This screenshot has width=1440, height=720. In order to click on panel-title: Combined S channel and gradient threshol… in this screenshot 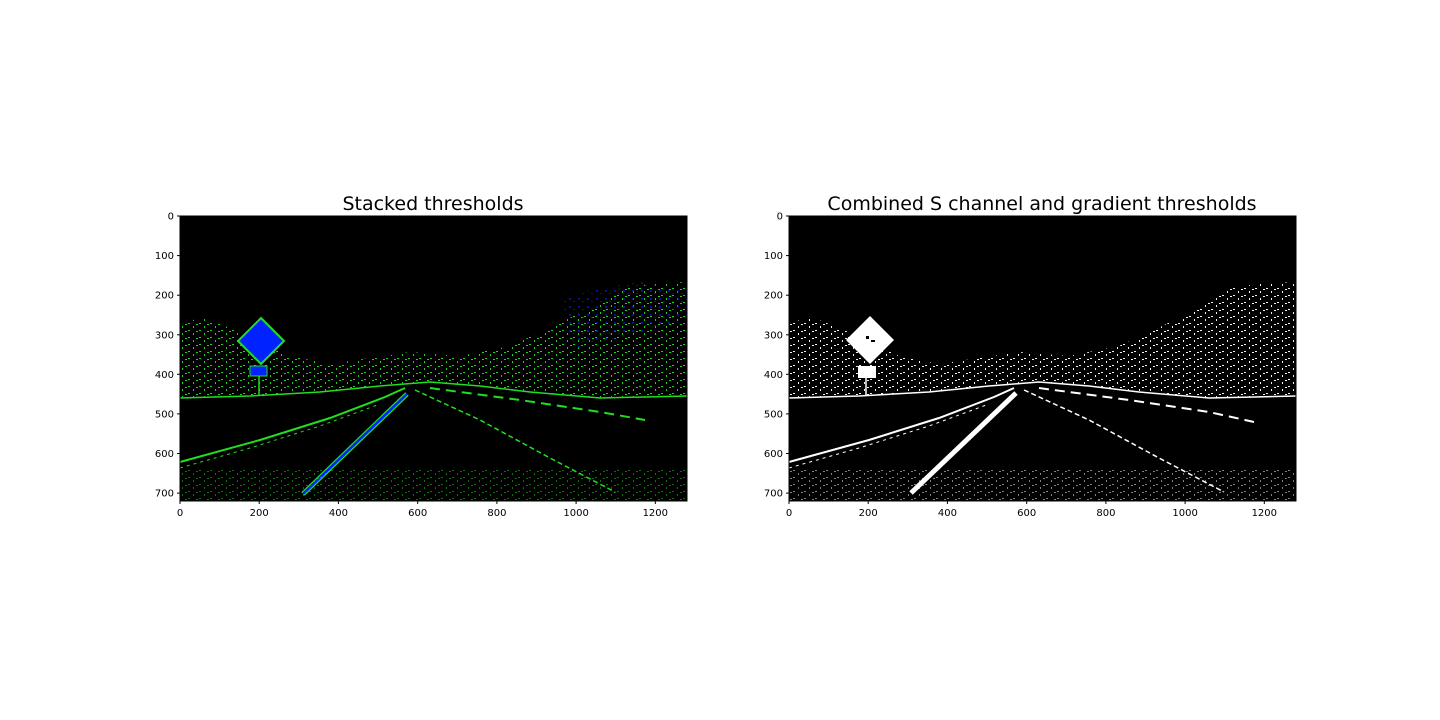, I will do `click(1041, 204)`.